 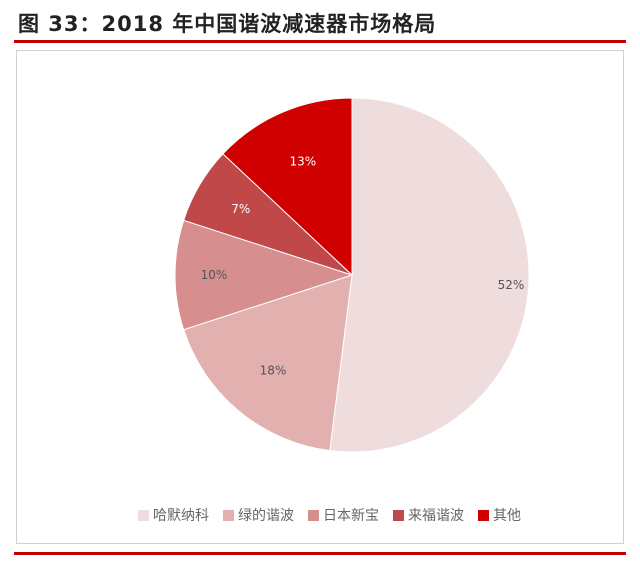 What do you see at coordinates (320, 553) in the screenshot?
I see `bottom-divider` at bounding box center [320, 553].